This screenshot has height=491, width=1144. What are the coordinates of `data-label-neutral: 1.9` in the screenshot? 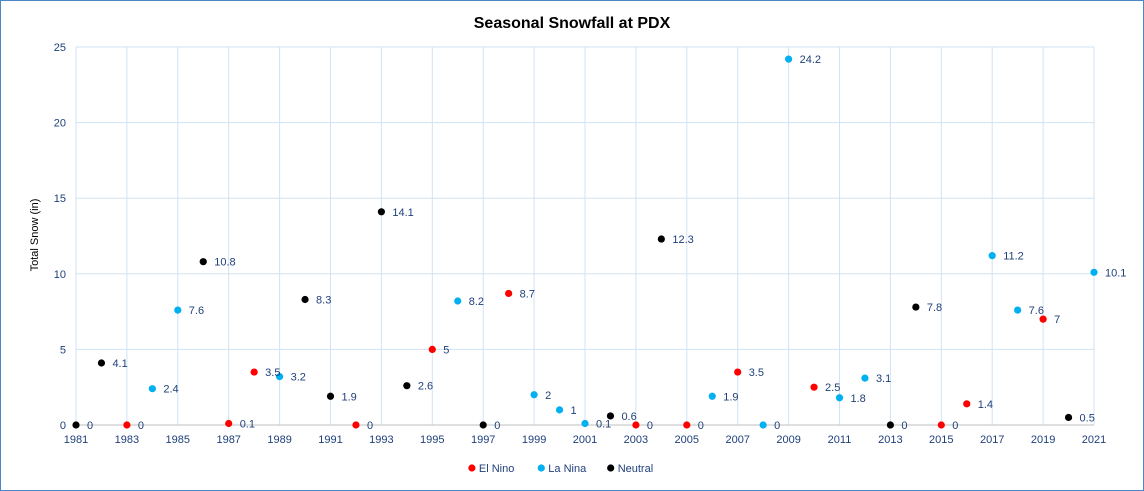 It's located at (349, 397).